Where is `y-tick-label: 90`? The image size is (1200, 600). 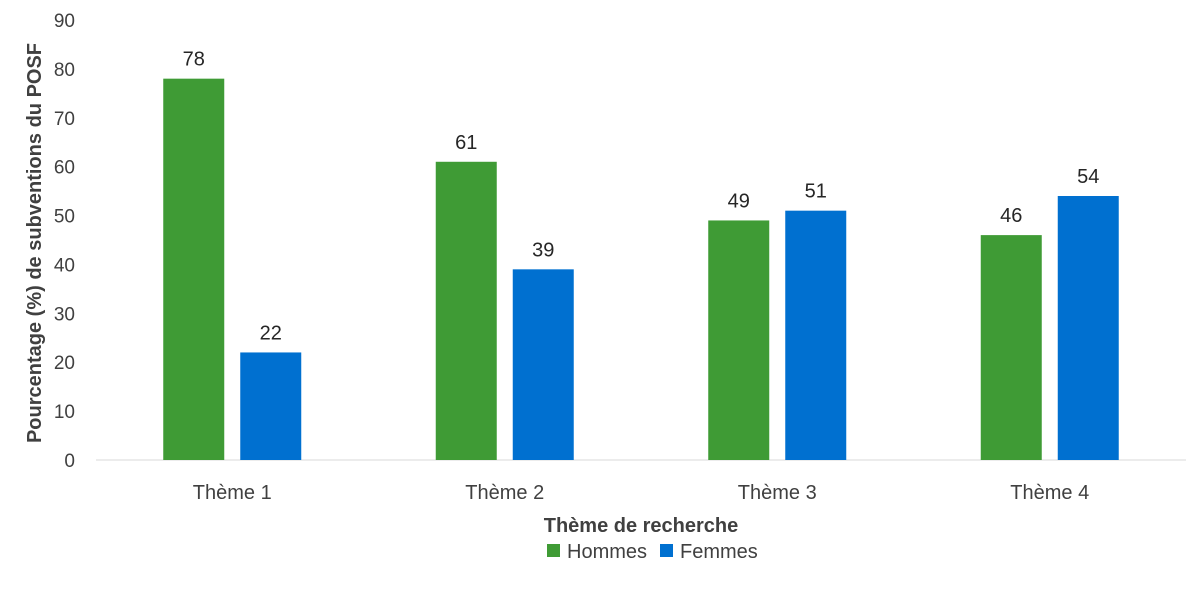 y-tick-label: 90 is located at coordinates (64, 21).